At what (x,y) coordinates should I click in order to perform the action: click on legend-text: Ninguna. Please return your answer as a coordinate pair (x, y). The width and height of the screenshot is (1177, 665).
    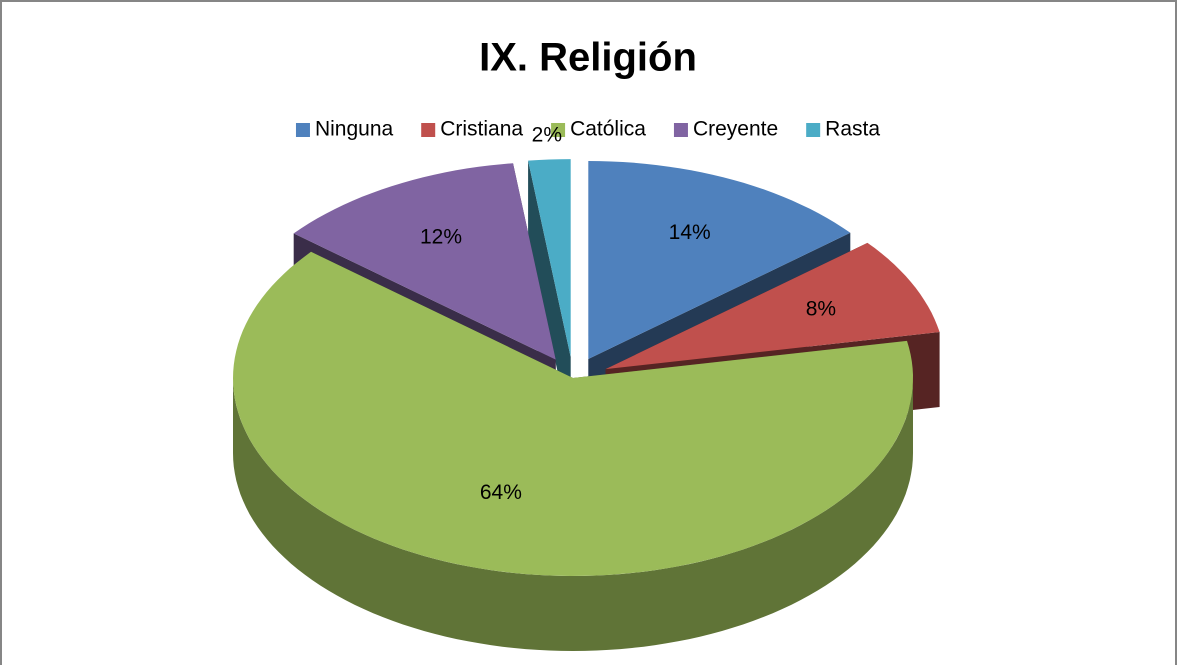
    Looking at the image, I should click on (354, 129).